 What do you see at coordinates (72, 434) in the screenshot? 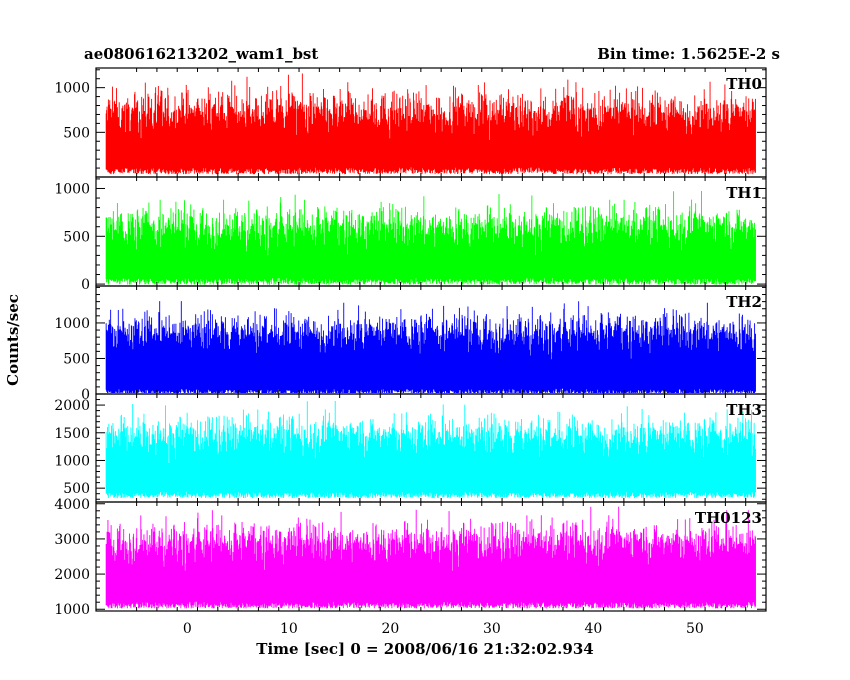
I see `y-tick-label: 1500` at bounding box center [72, 434].